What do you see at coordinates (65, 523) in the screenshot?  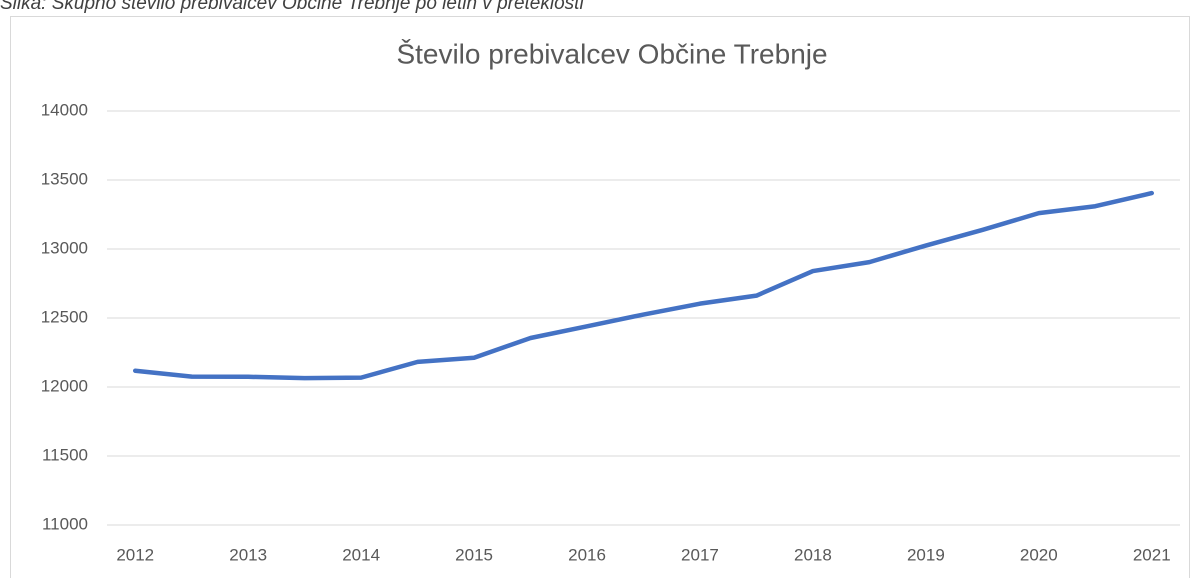 I see `y-tick-label: 11000` at bounding box center [65, 523].